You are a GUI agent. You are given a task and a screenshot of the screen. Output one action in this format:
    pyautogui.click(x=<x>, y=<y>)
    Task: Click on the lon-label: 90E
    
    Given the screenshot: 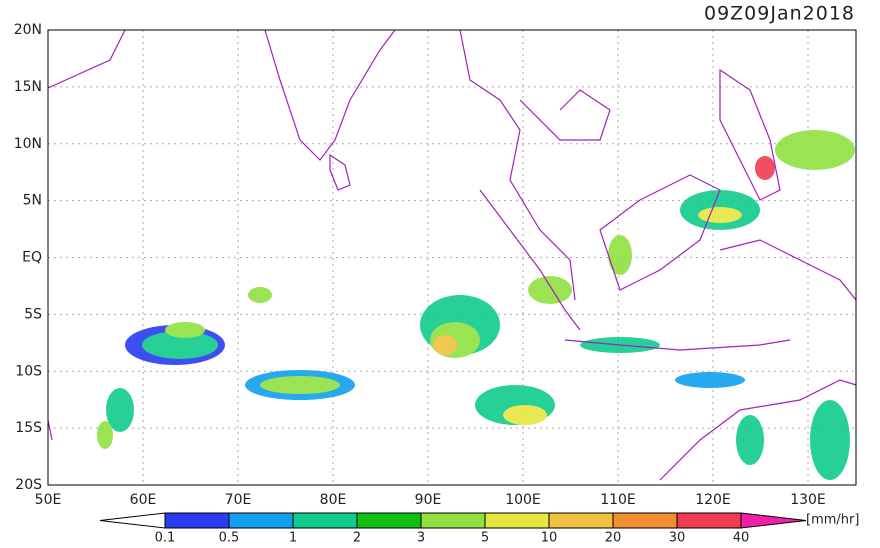 What is the action you would take?
    pyautogui.click(x=428, y=500)
    